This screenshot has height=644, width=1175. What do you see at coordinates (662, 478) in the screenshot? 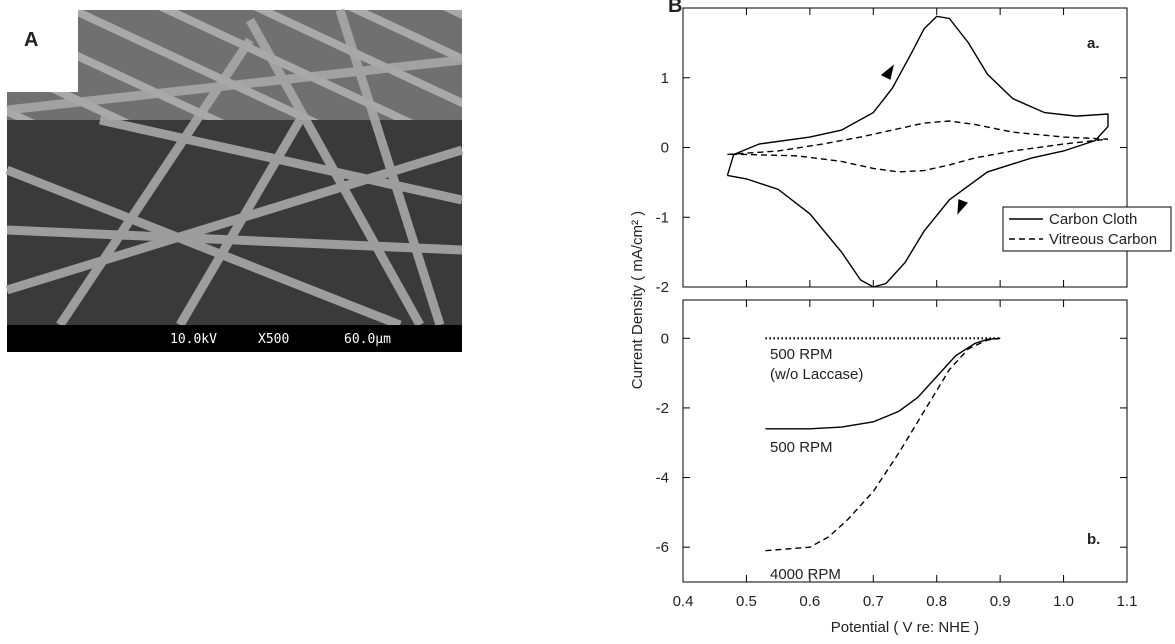
I see `y-tick-label: -4` at bounding box center [662, 478].